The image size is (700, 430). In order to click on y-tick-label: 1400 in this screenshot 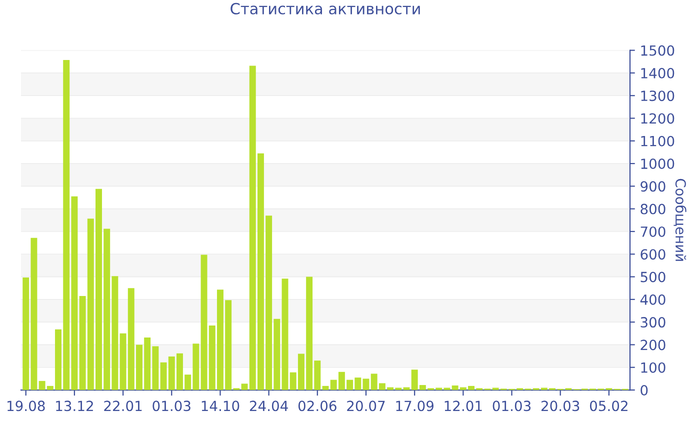, I will do `click(657, 73)`.